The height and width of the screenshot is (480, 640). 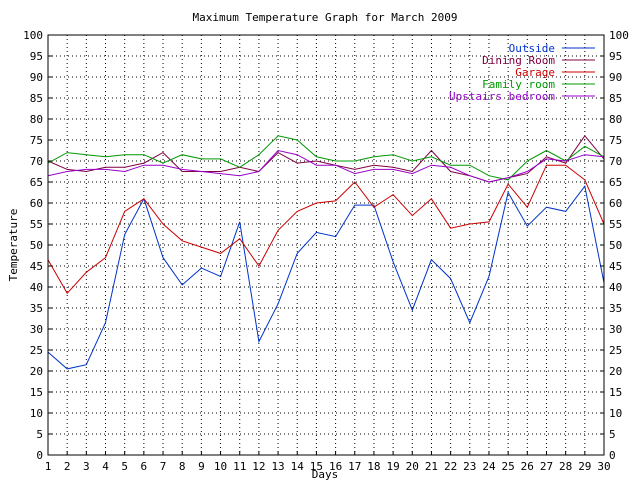 What do you see at coordinates (527, 466) in the screenshot?
I see `x-tick-label: 26` at bounding box center [527, 466].